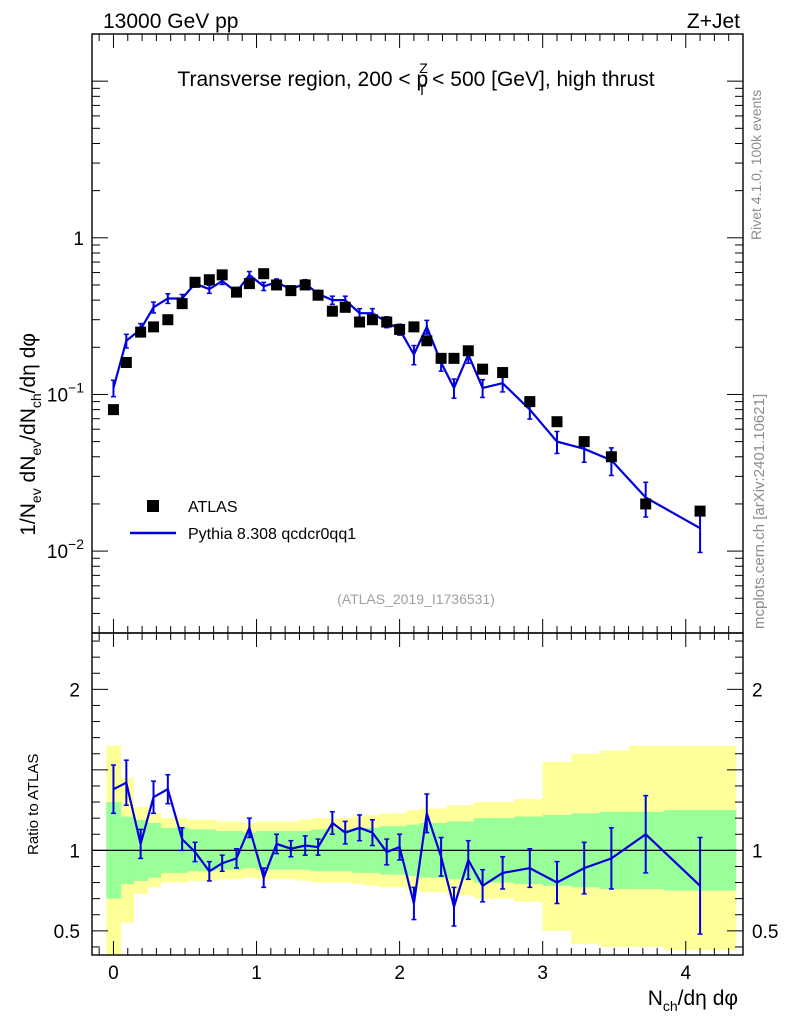  What do you see at coordinates (65, 549) in the screenshot?
I see `ytick-label-main-0: 10⁻²` at bounding box center [65, 549].